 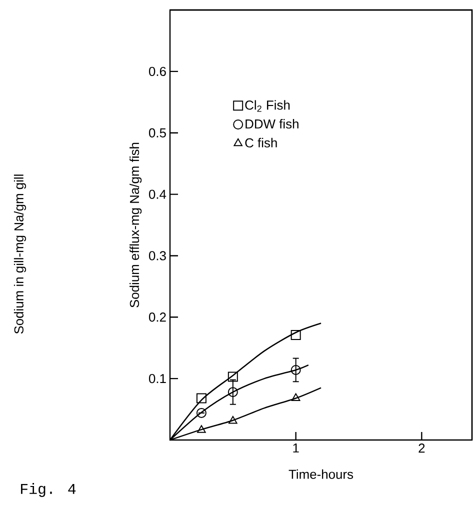 I want to click on x-tick-label: 2, so click(x=421, y=448).